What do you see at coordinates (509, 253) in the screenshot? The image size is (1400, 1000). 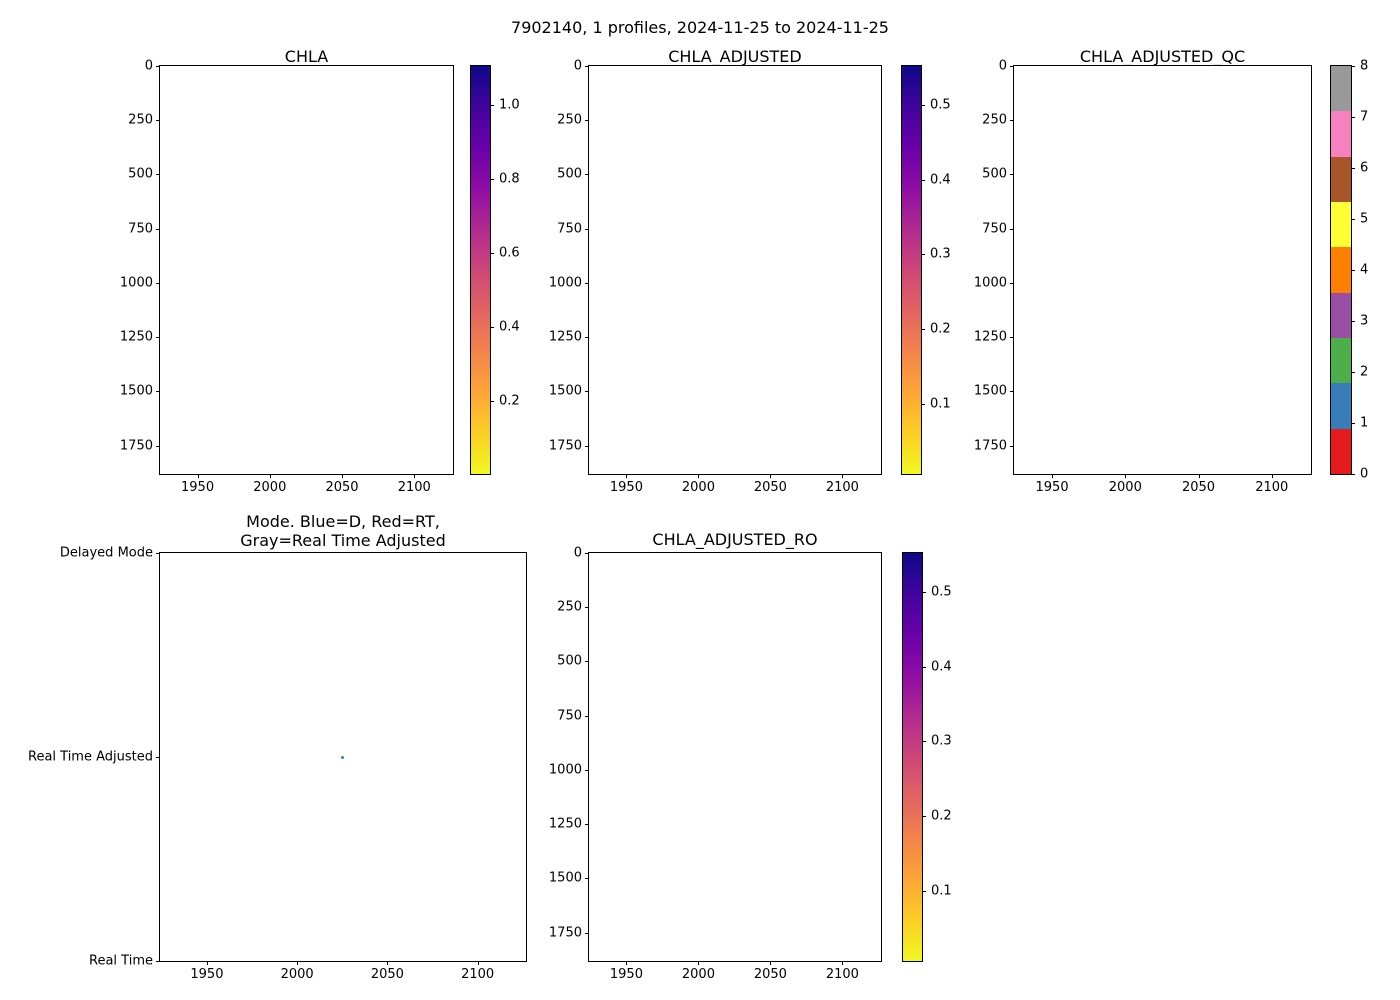 I see `colorbar-tick-label: 0.6` at bounding box center [509, 253].